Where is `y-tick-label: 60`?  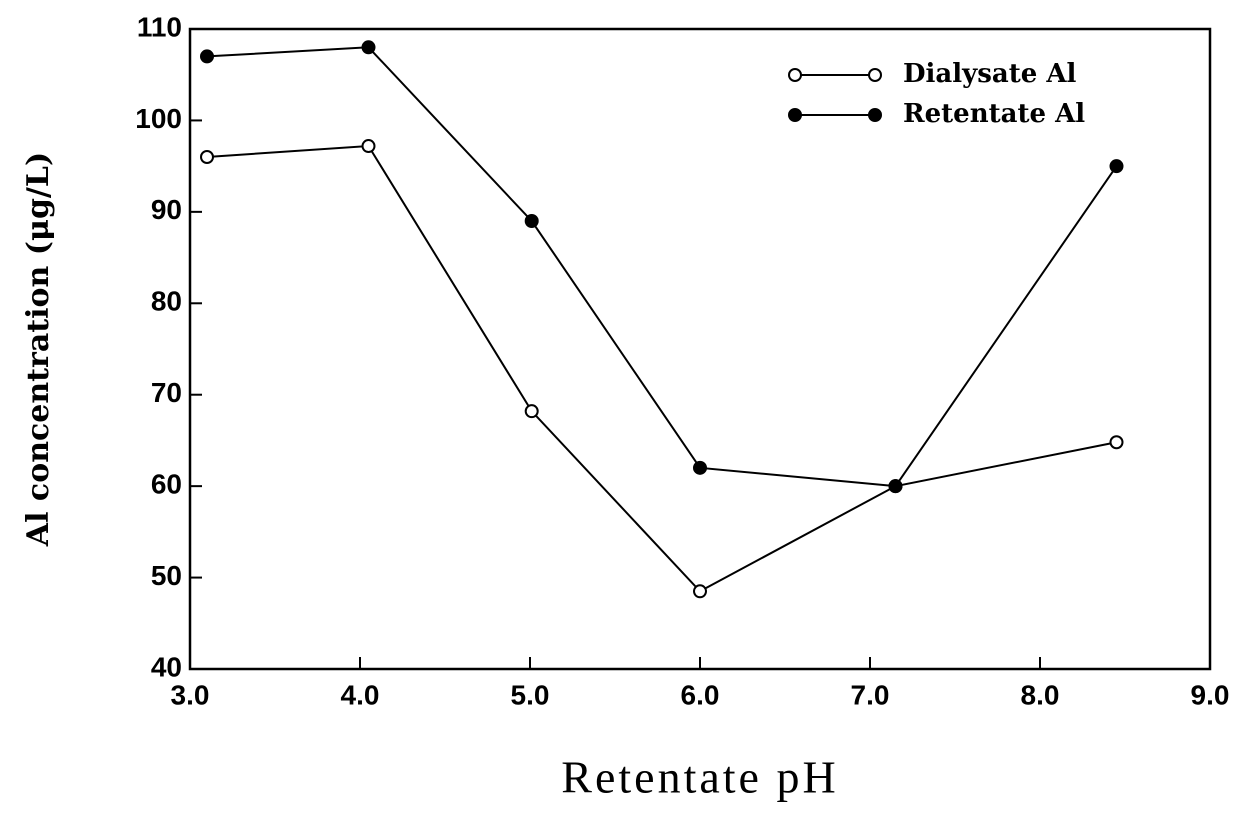 y-tick-label: 60 is located at coordinates (166, 484).